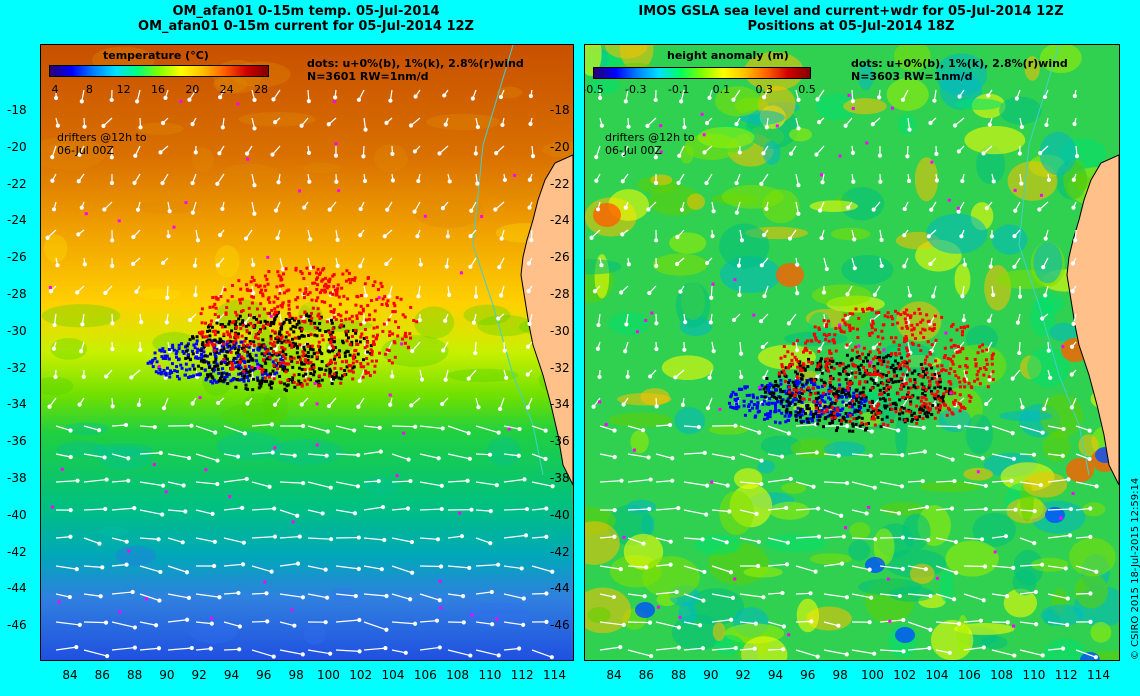 This screenshot has width=1140, height=696. I want to click on right-drifters-note: drifters @12h to 06-Jul 00Z, so click(650, 144).